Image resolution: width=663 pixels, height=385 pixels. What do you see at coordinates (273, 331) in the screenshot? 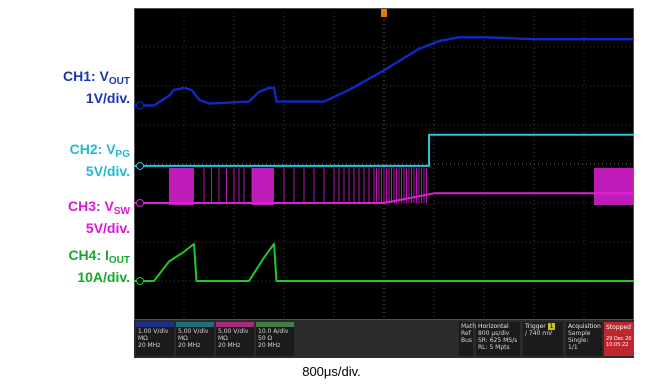
I see `ch4-status-scale: 10.0 A/div` at bounding box center [273, 331].